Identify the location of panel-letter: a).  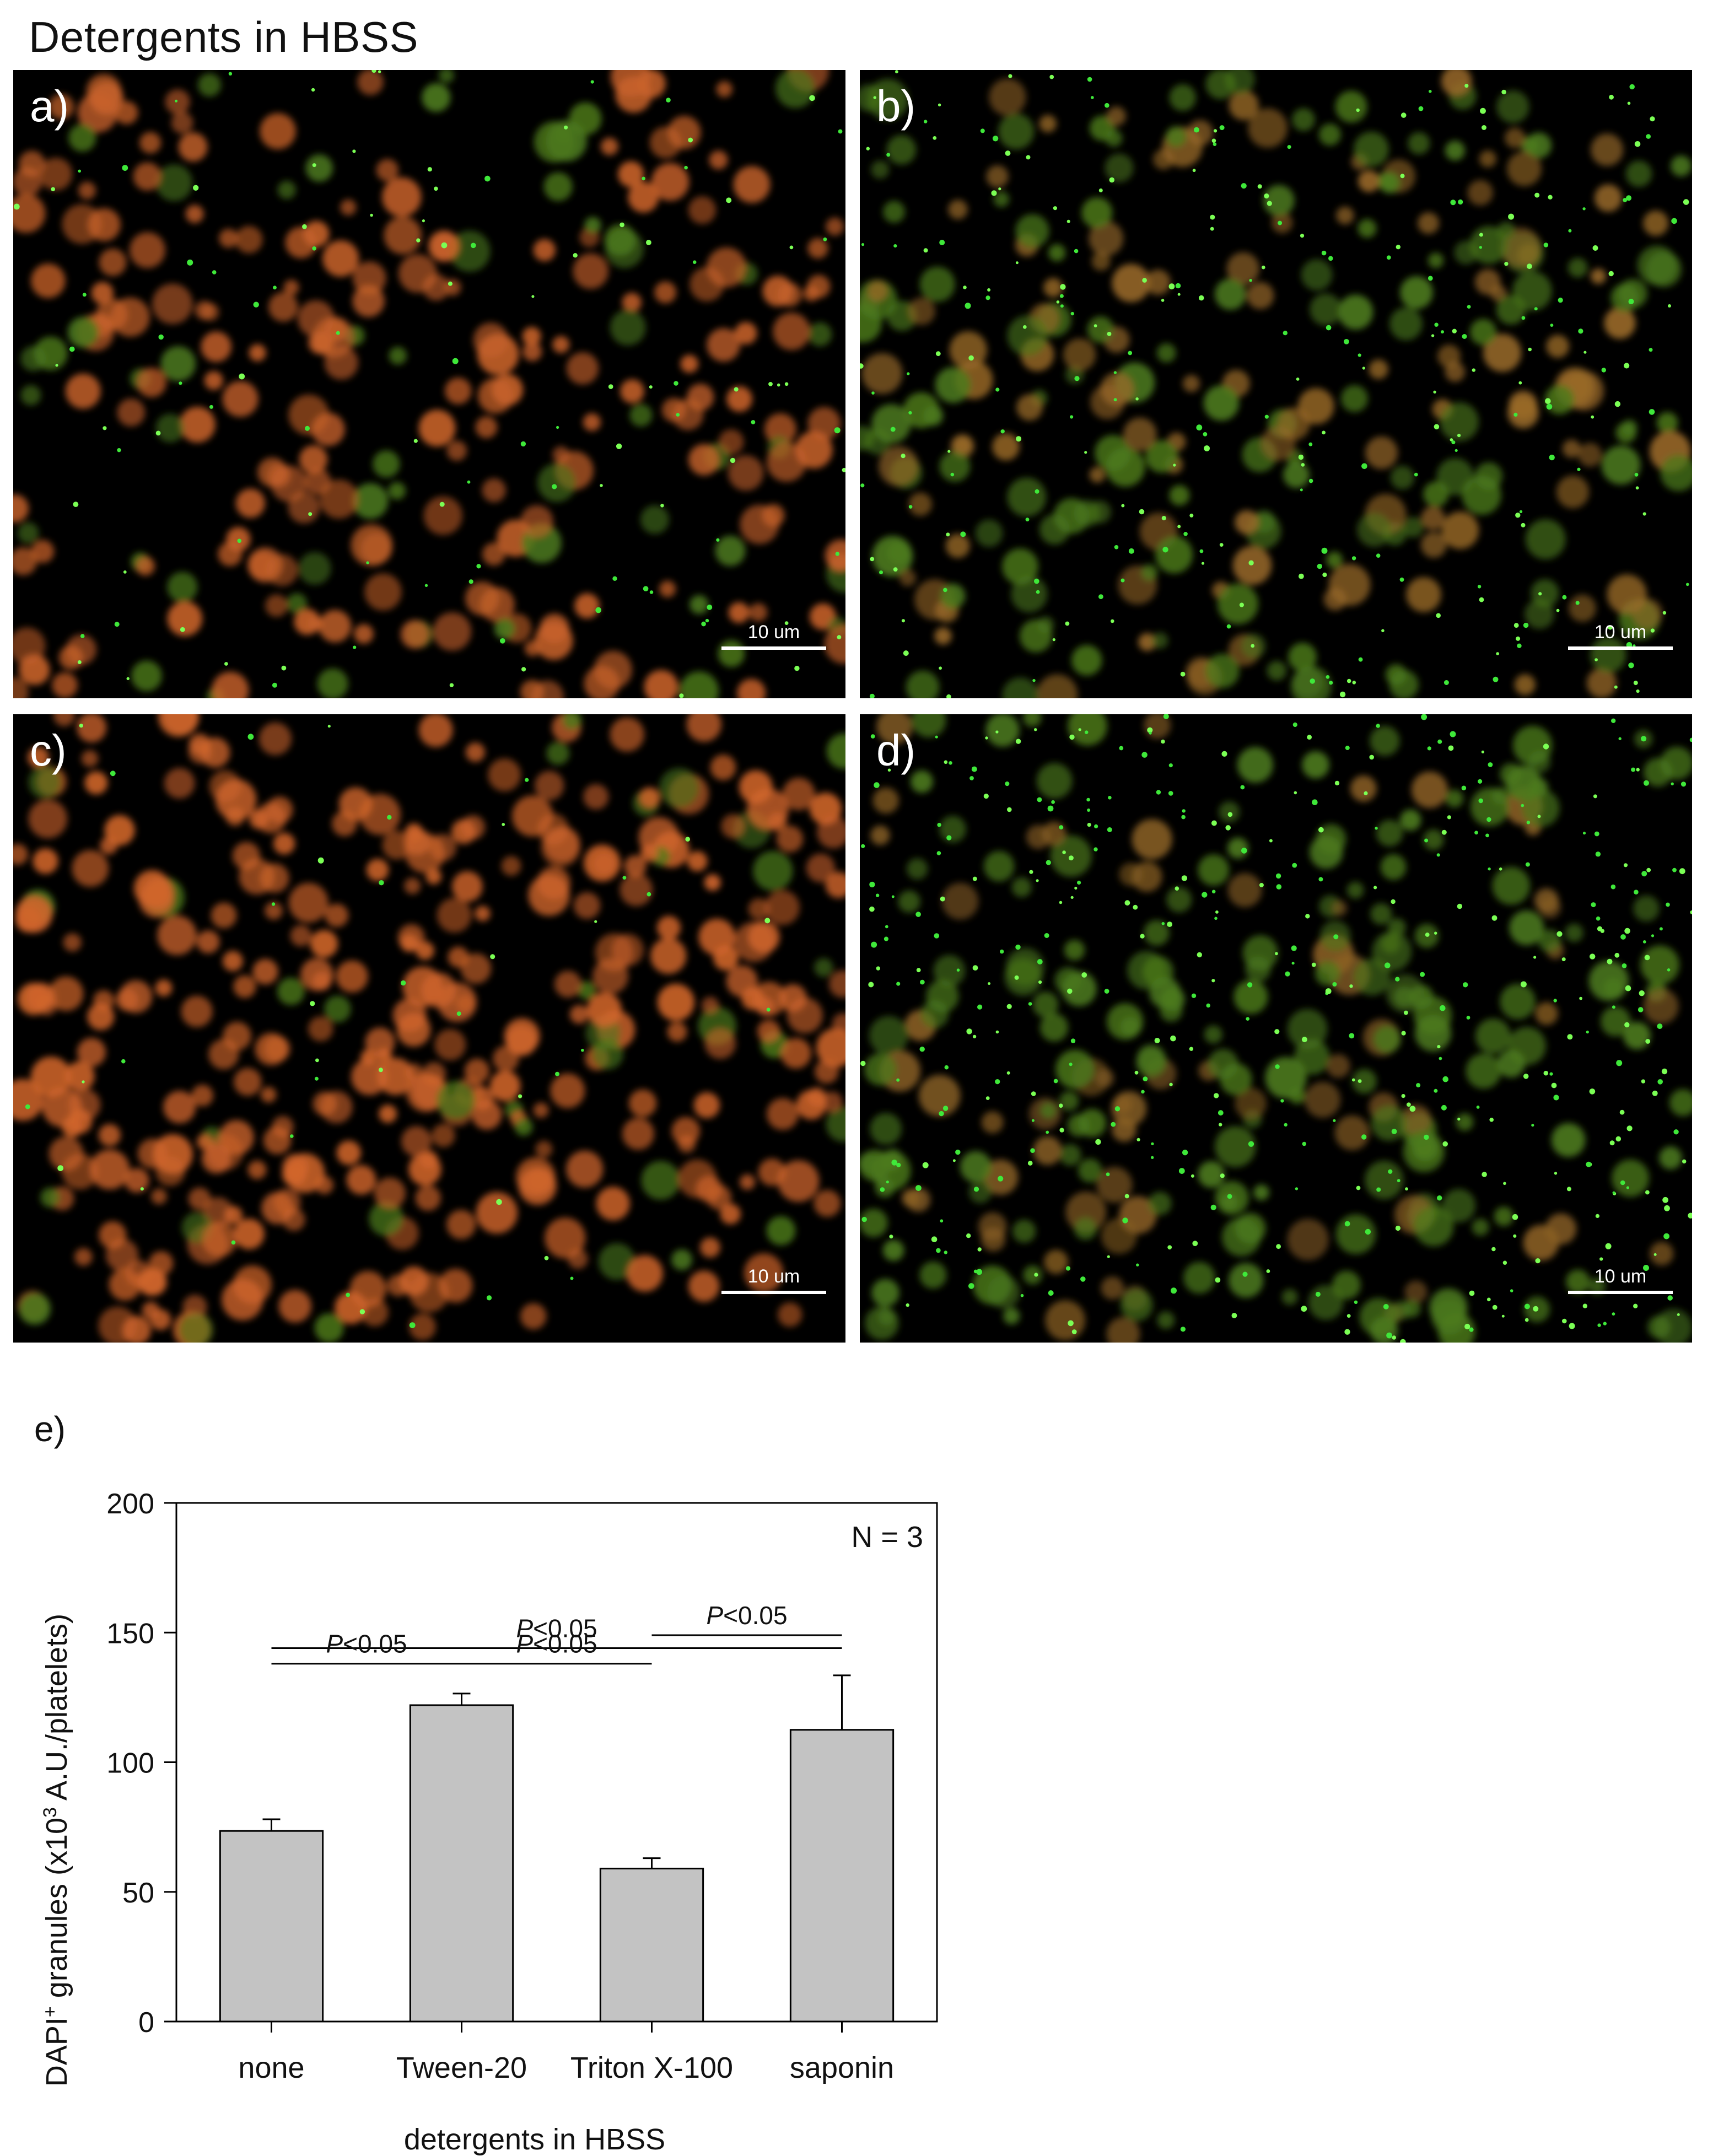
(49, 106).